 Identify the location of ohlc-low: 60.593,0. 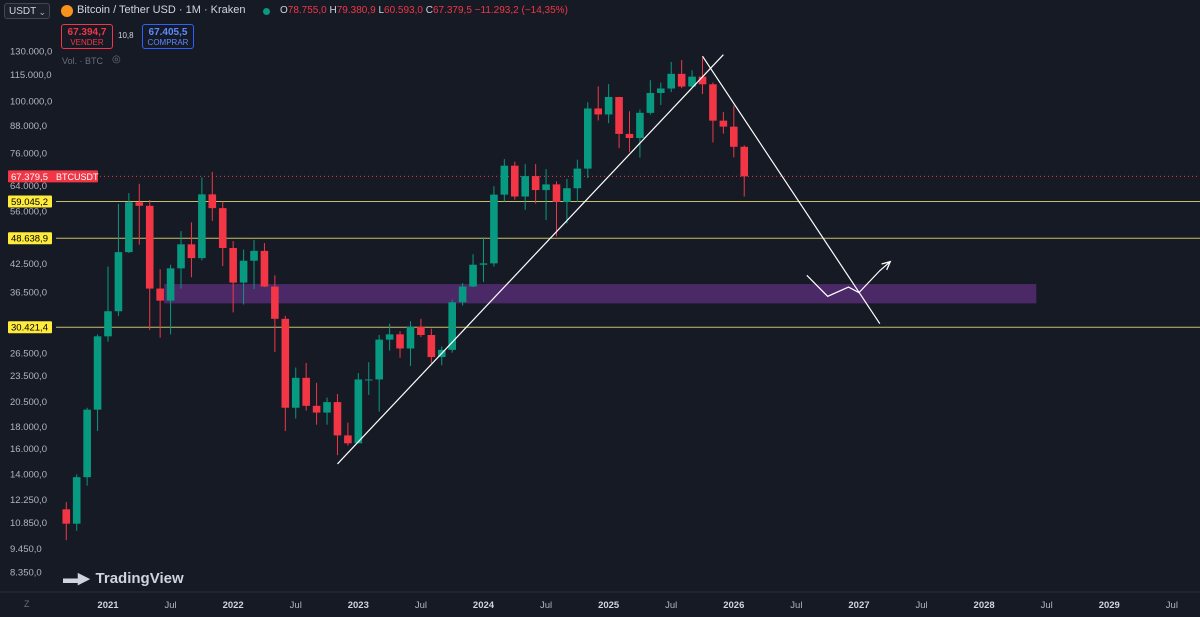
(403, 10).